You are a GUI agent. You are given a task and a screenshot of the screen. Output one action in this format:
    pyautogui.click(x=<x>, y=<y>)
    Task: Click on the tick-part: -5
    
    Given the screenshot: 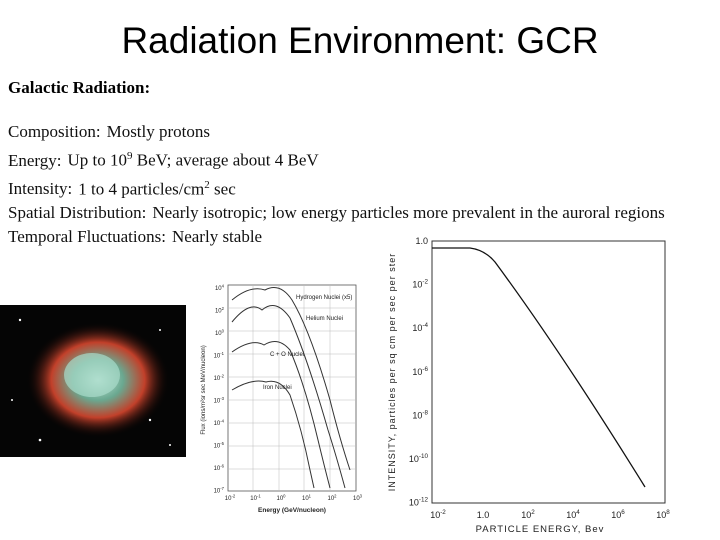 What is the action you would take?
    pyautogui.click(x=222, y=443)
    